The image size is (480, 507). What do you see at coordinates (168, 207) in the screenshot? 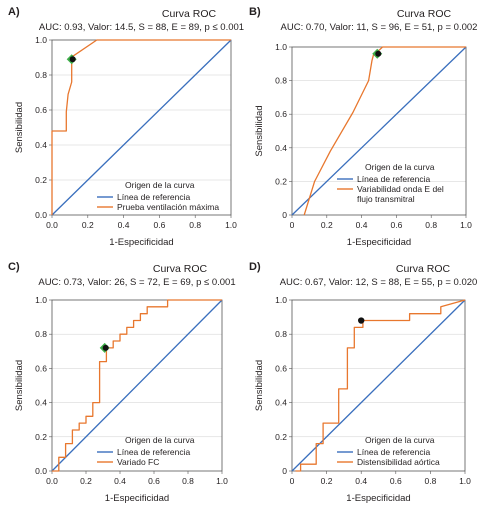
I see `legend-entry: Prueba ventilación máxima` at bounding box center [168, 207].